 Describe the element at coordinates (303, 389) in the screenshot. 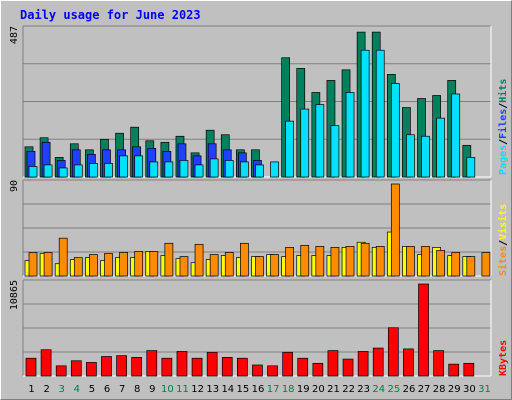

I see `day-label: 19` at that location.